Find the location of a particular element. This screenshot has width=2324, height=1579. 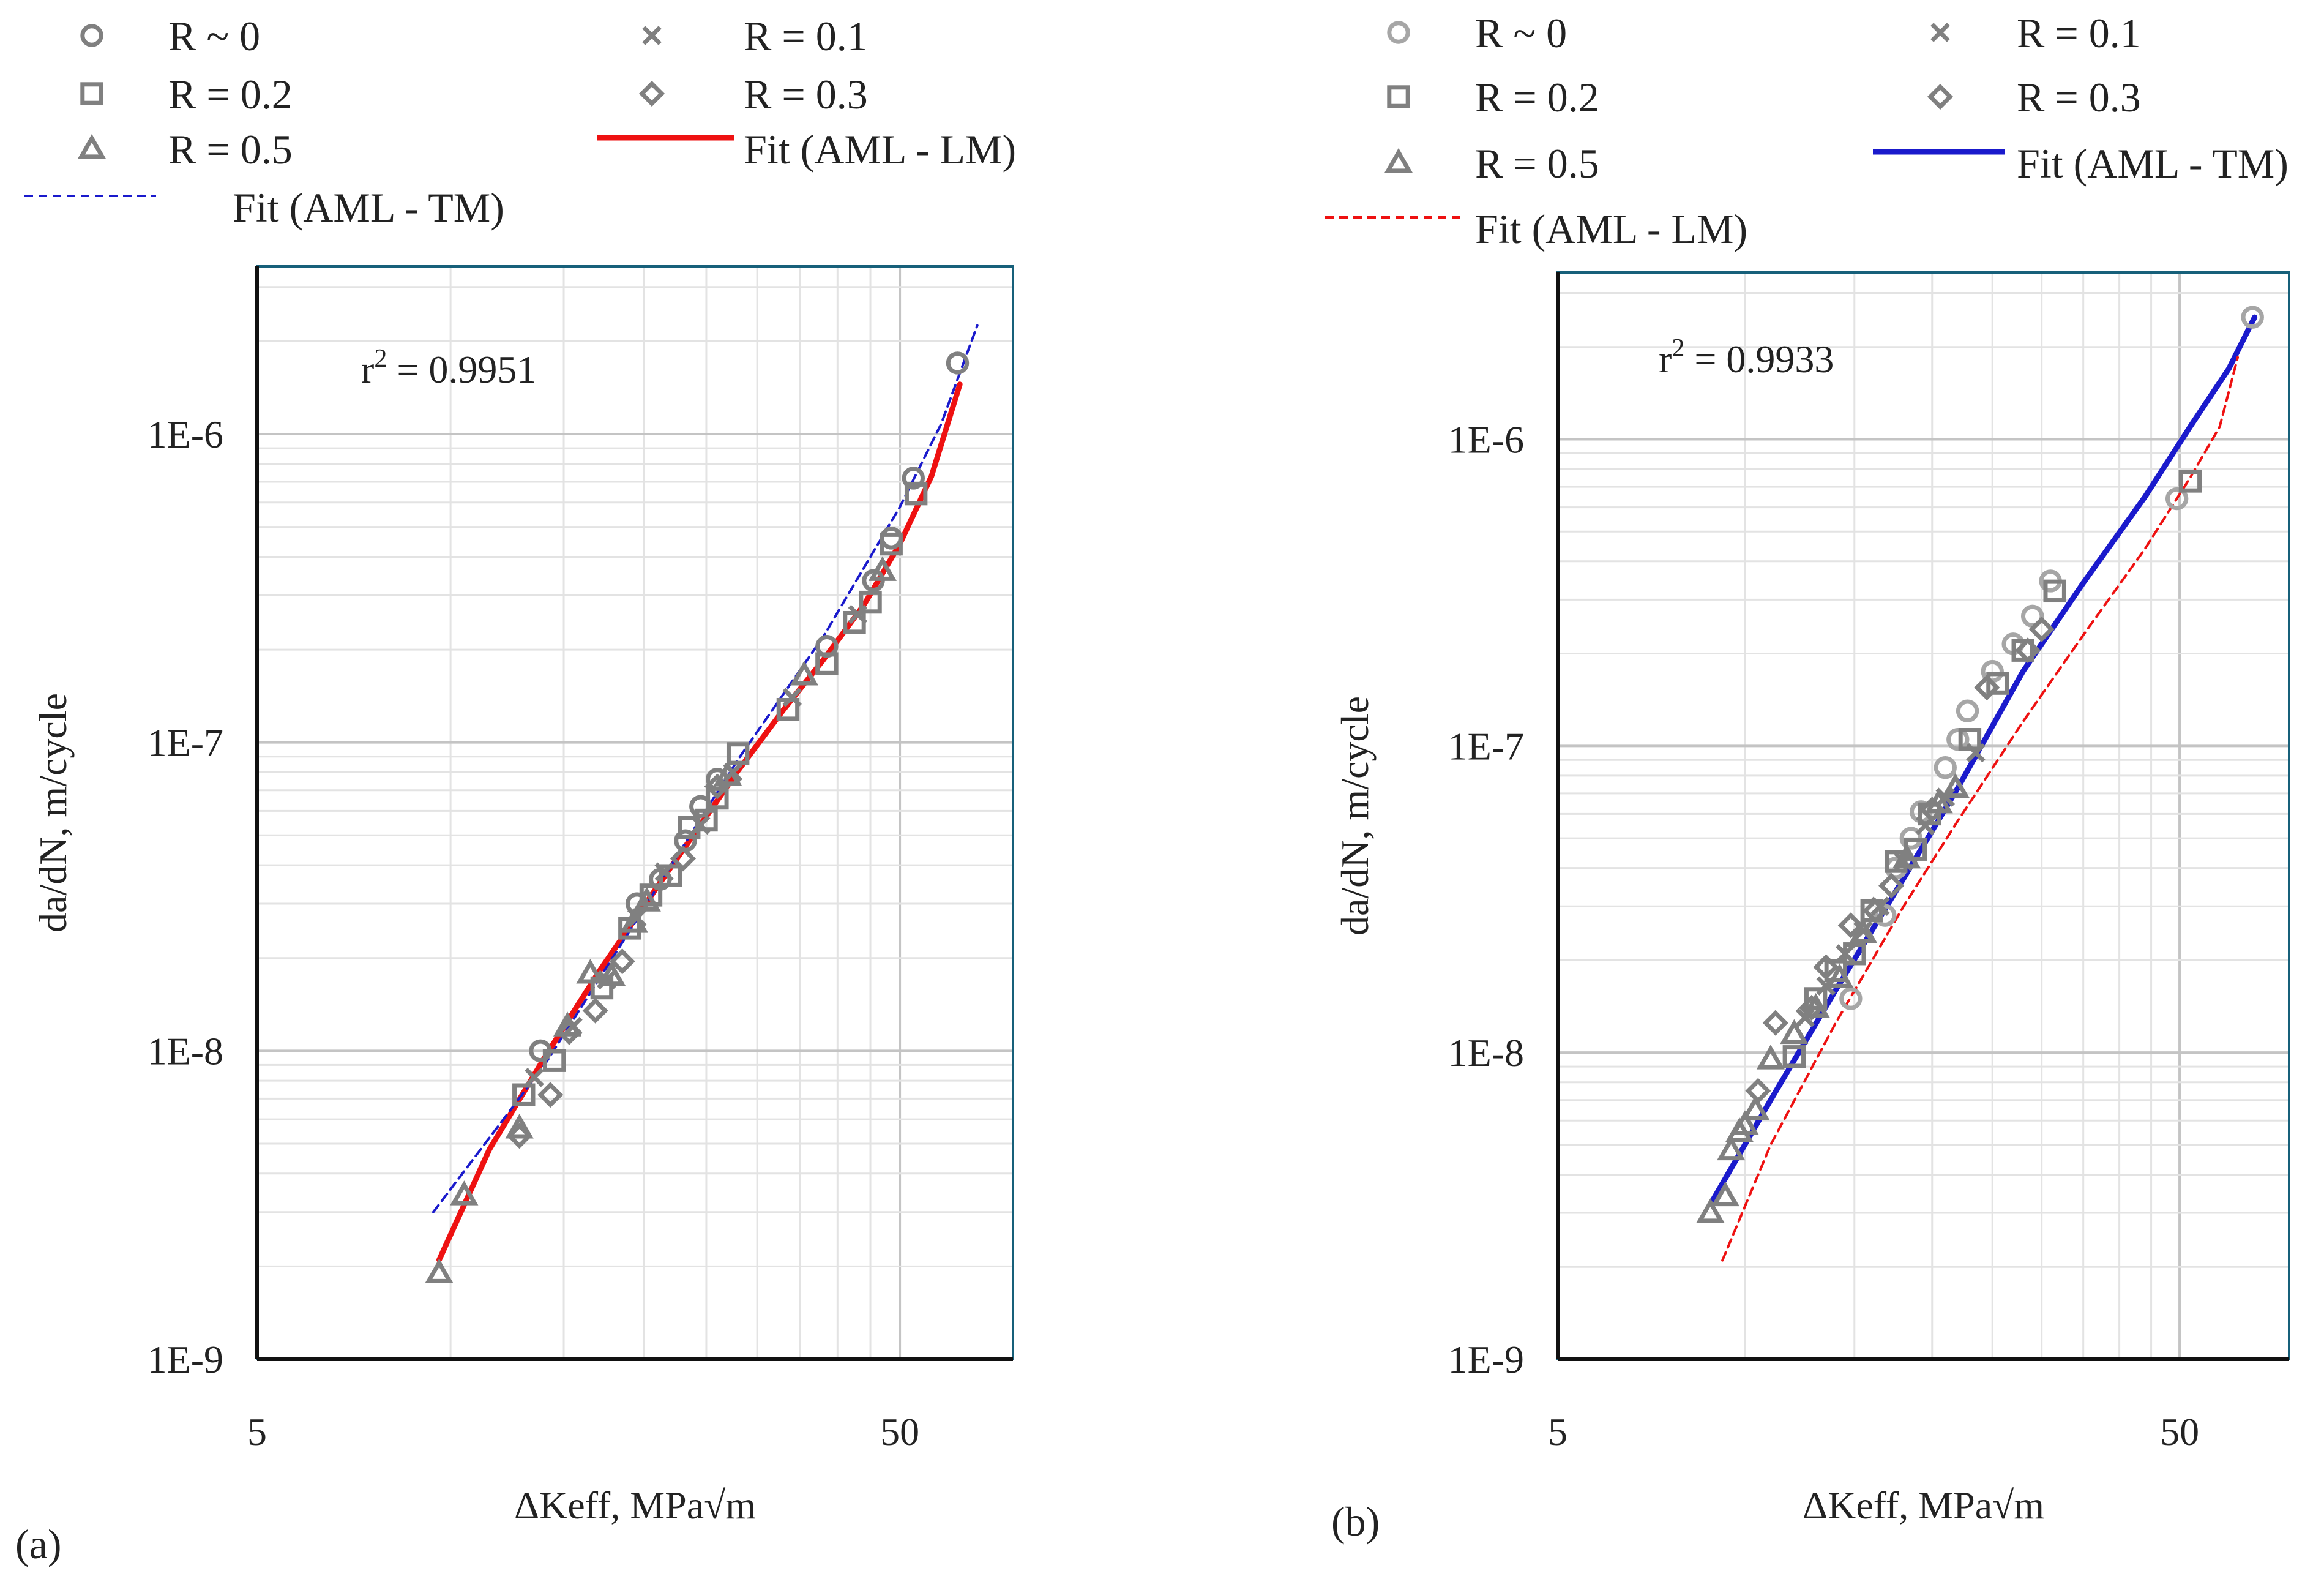

panel-b-y-axis-title: da/dN, m/cycle is located at coordinates (1355, 816).